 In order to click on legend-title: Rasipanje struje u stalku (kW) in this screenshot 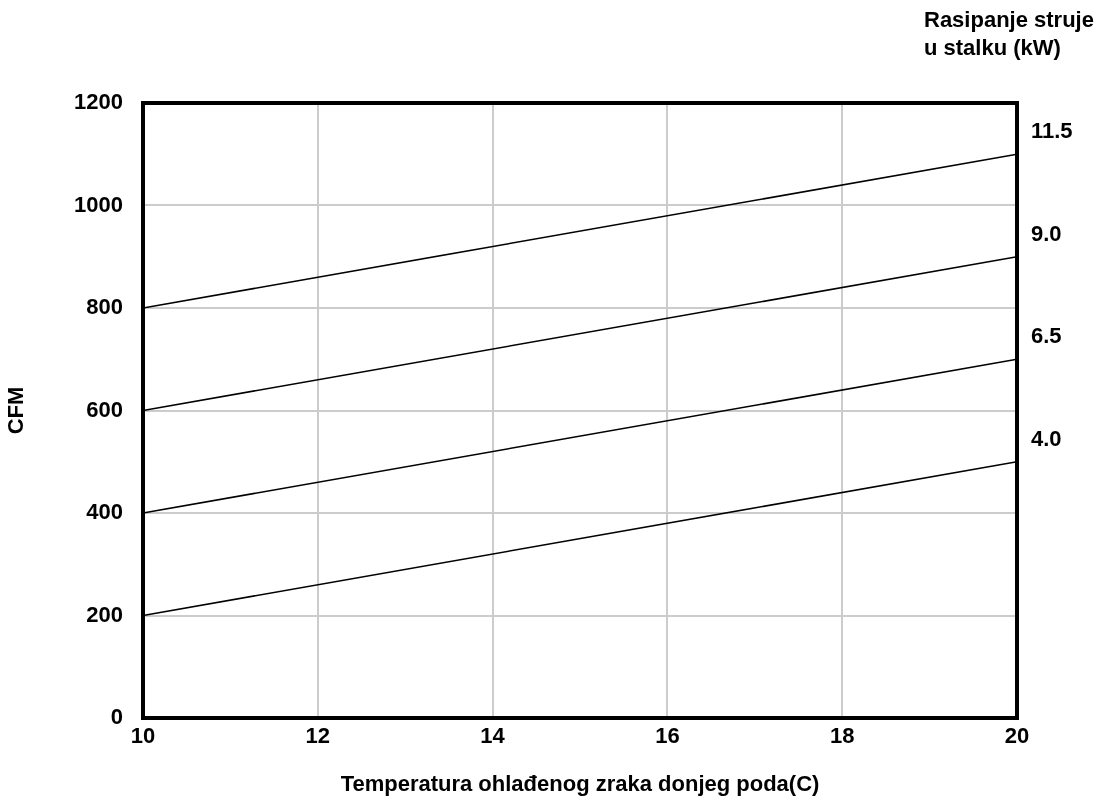, I will do `click(1009, 34)`.